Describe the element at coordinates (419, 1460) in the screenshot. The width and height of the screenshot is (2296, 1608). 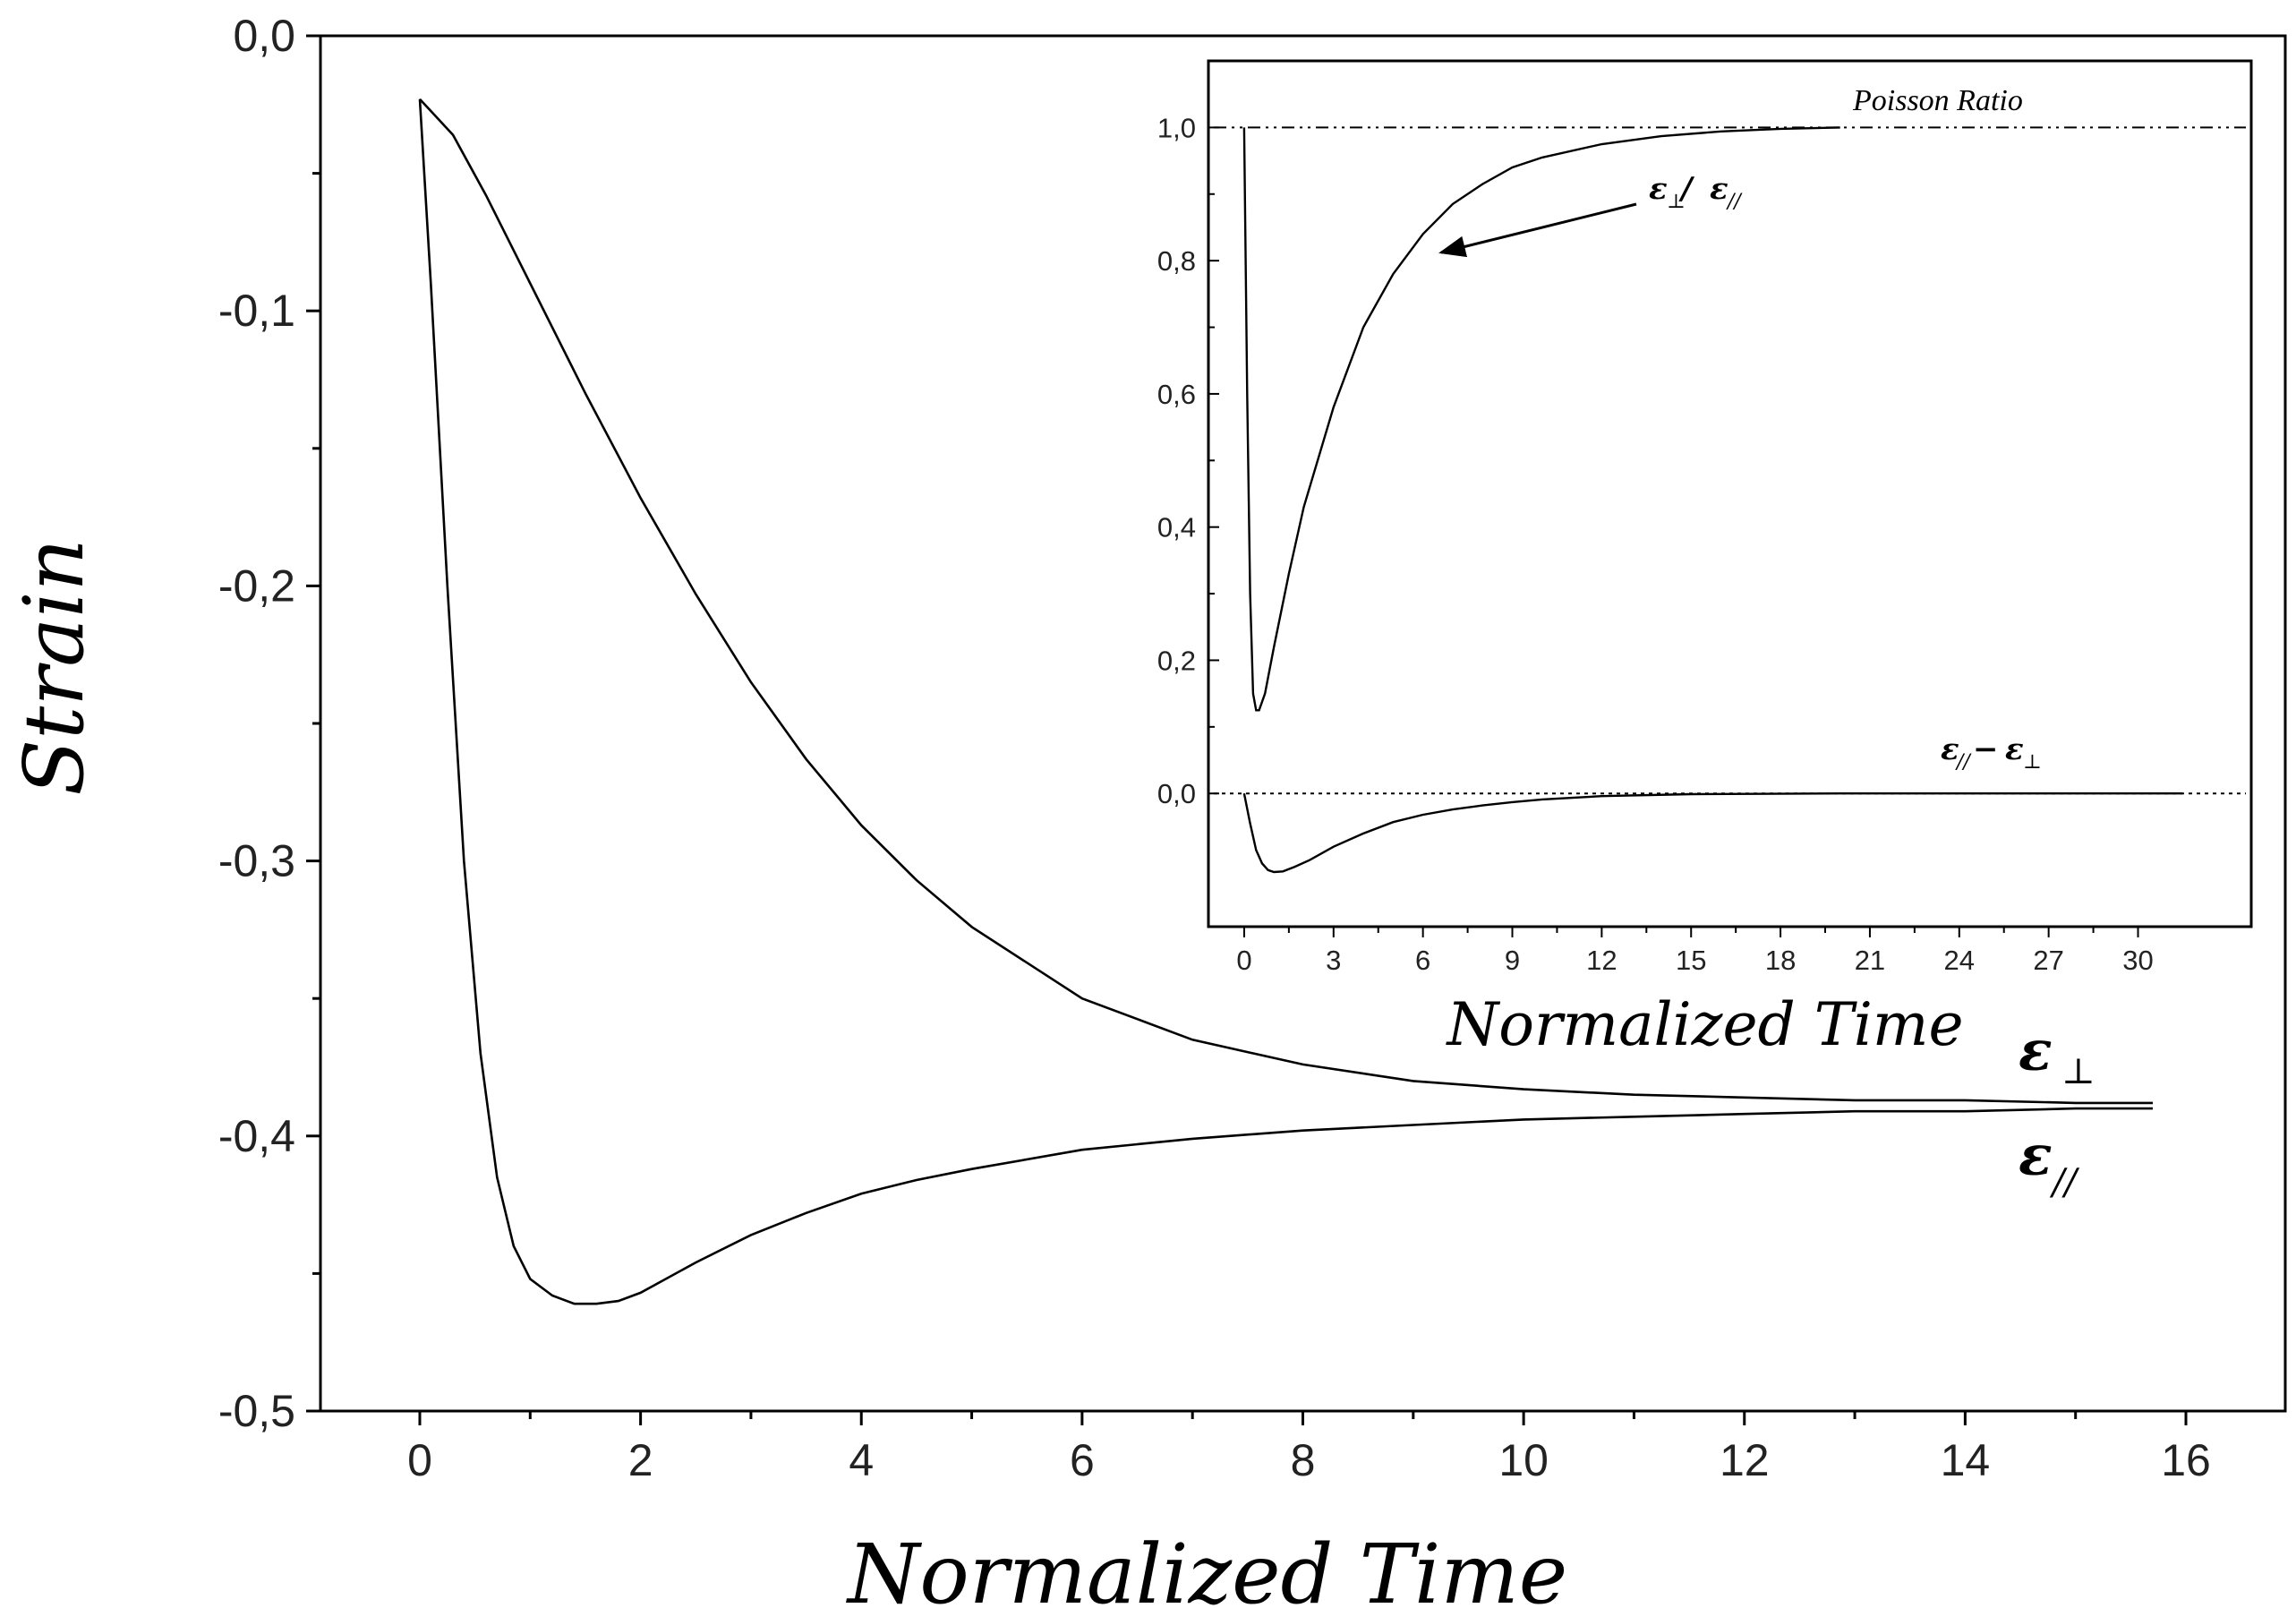
I see `main-x-tick-label: 0` at that location.